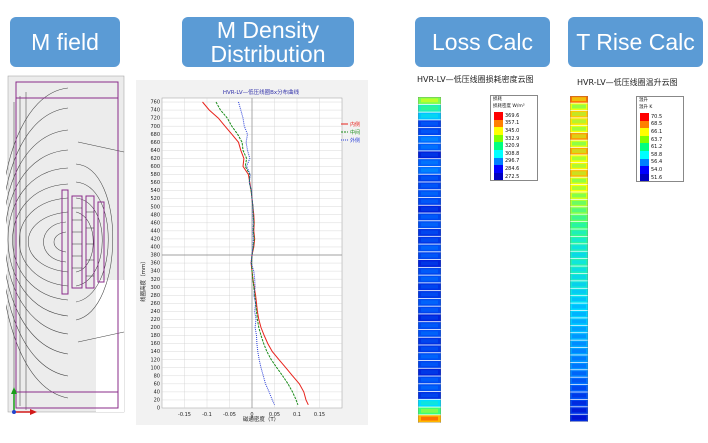  Describe the element at coordinates (579, 259) in the screenshot. I see `temperature-rise-strip` at that location.